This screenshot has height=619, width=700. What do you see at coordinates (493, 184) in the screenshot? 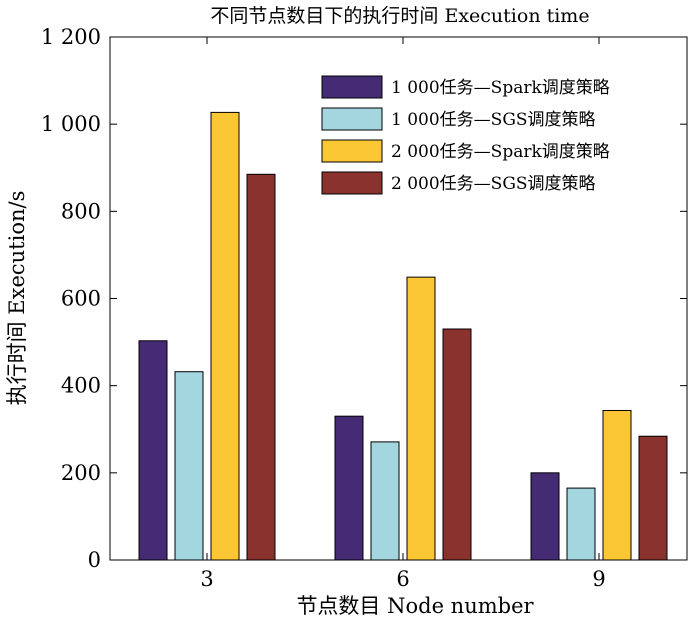
I see `legend-label: 2 000任务—SGS调度策略` at bounding box center [493, 184].